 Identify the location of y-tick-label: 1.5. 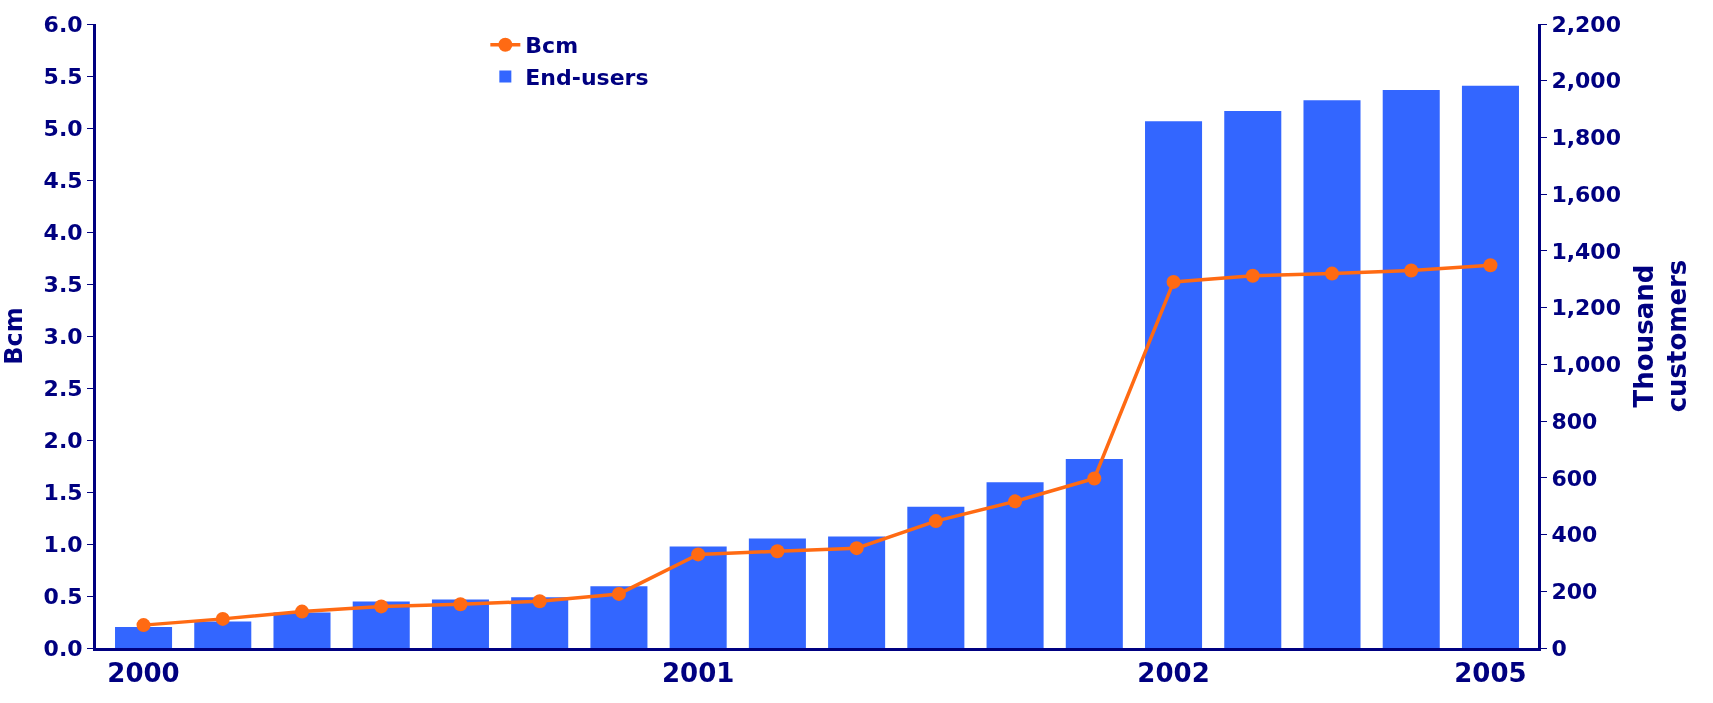
(63, 492).